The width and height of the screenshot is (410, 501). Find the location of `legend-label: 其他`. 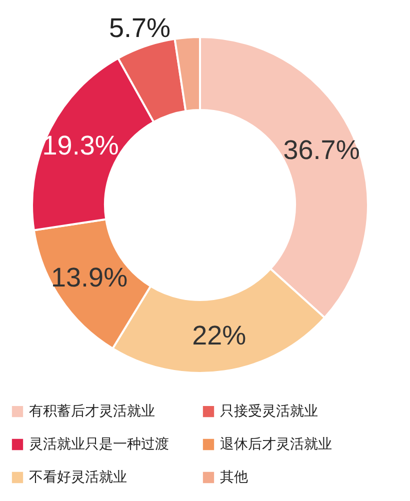

legend-label: 其他 is located at coordinates (234, 478).